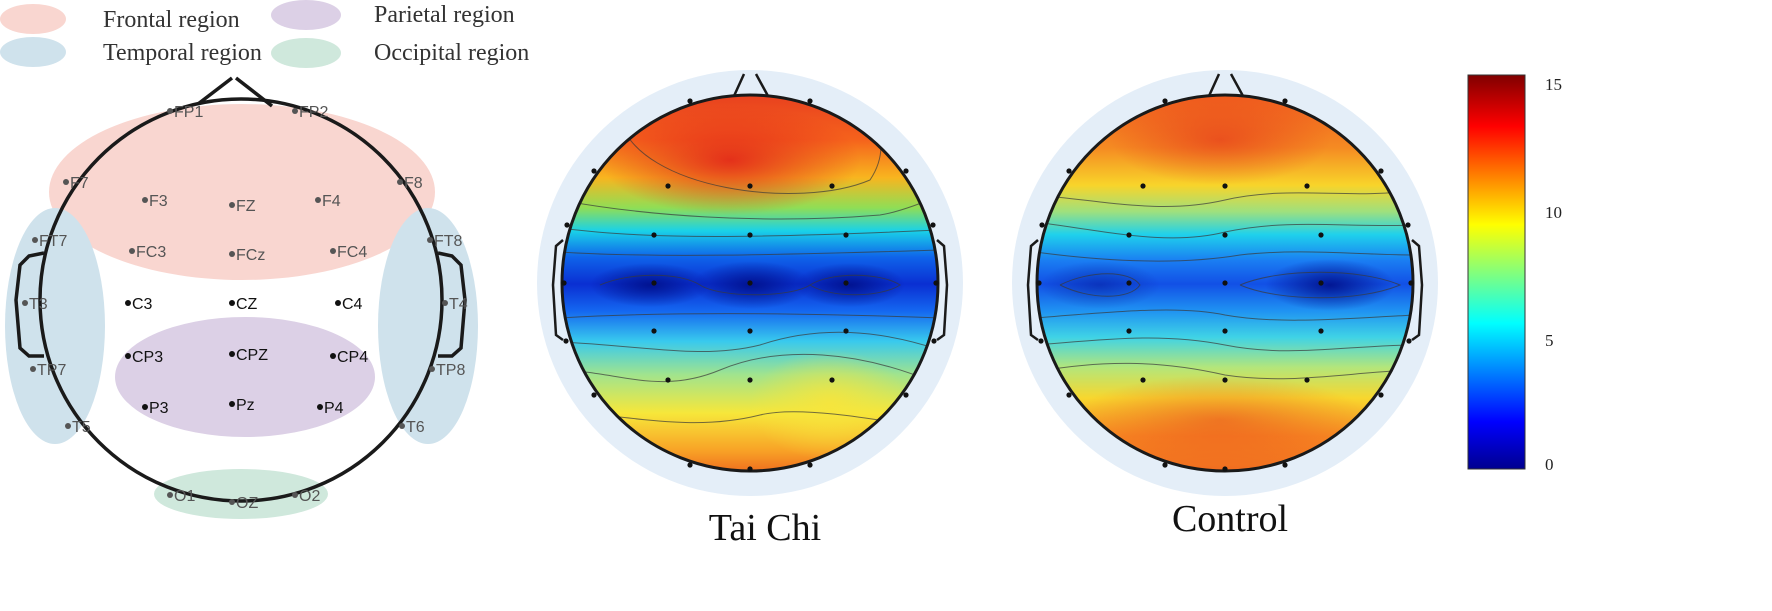 This screenshot has height=611, width=1772. I want to click on electrode-label-c4: C4, so click(352, 304).